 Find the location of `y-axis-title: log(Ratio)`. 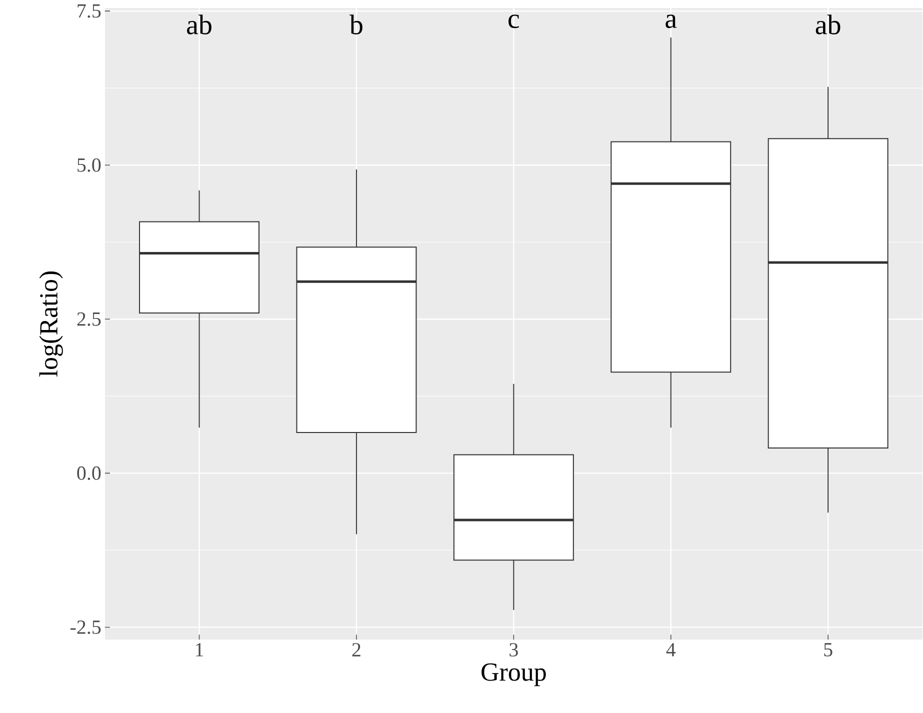

y-axis-title: log(Ratio) is located at coordinates (51, 324).